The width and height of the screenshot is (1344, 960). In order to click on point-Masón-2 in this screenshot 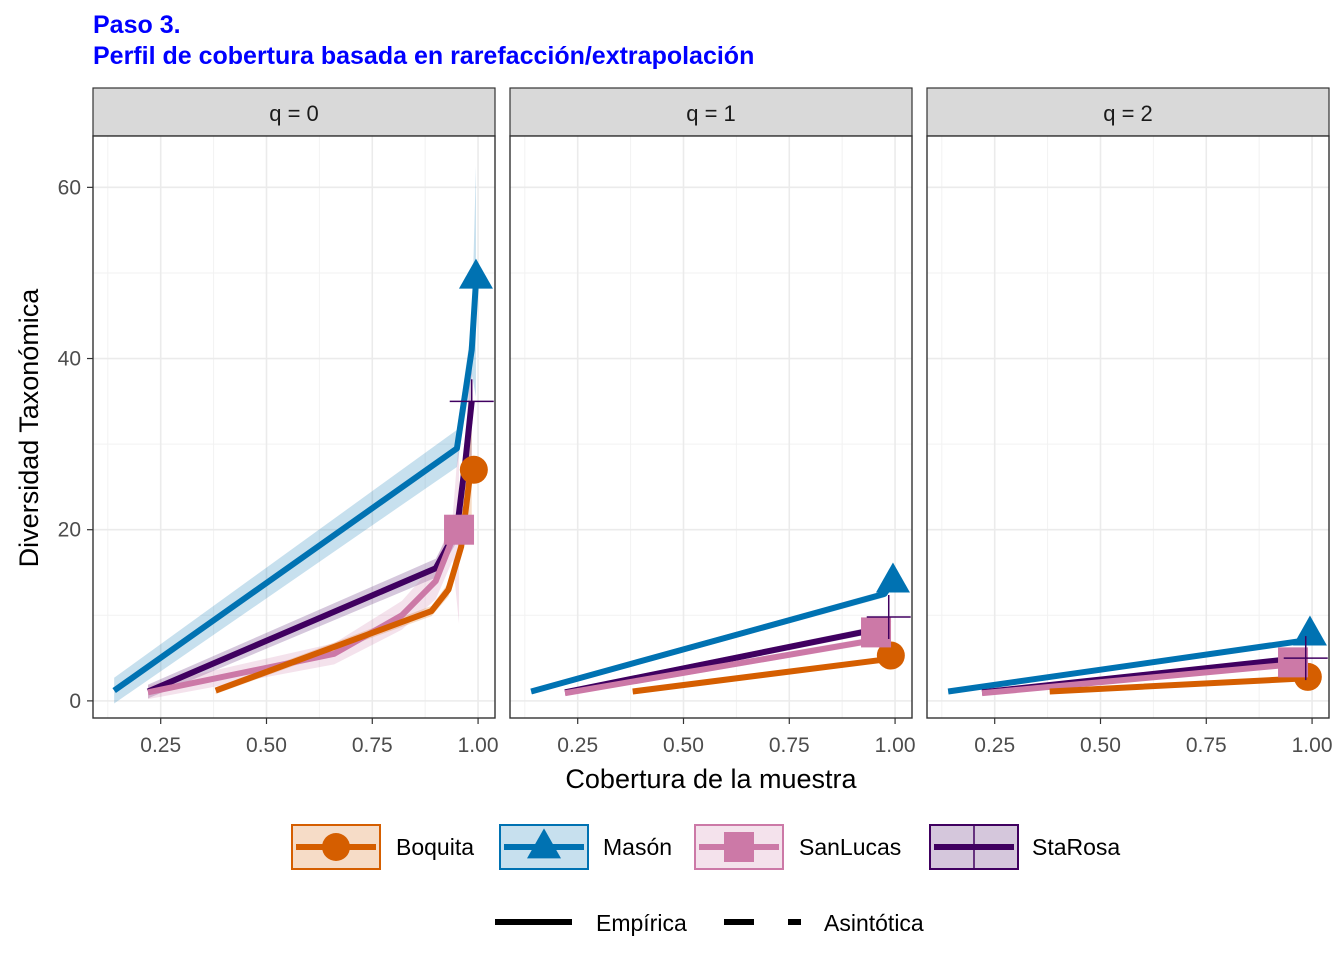, I will do `click(892, 577)`.